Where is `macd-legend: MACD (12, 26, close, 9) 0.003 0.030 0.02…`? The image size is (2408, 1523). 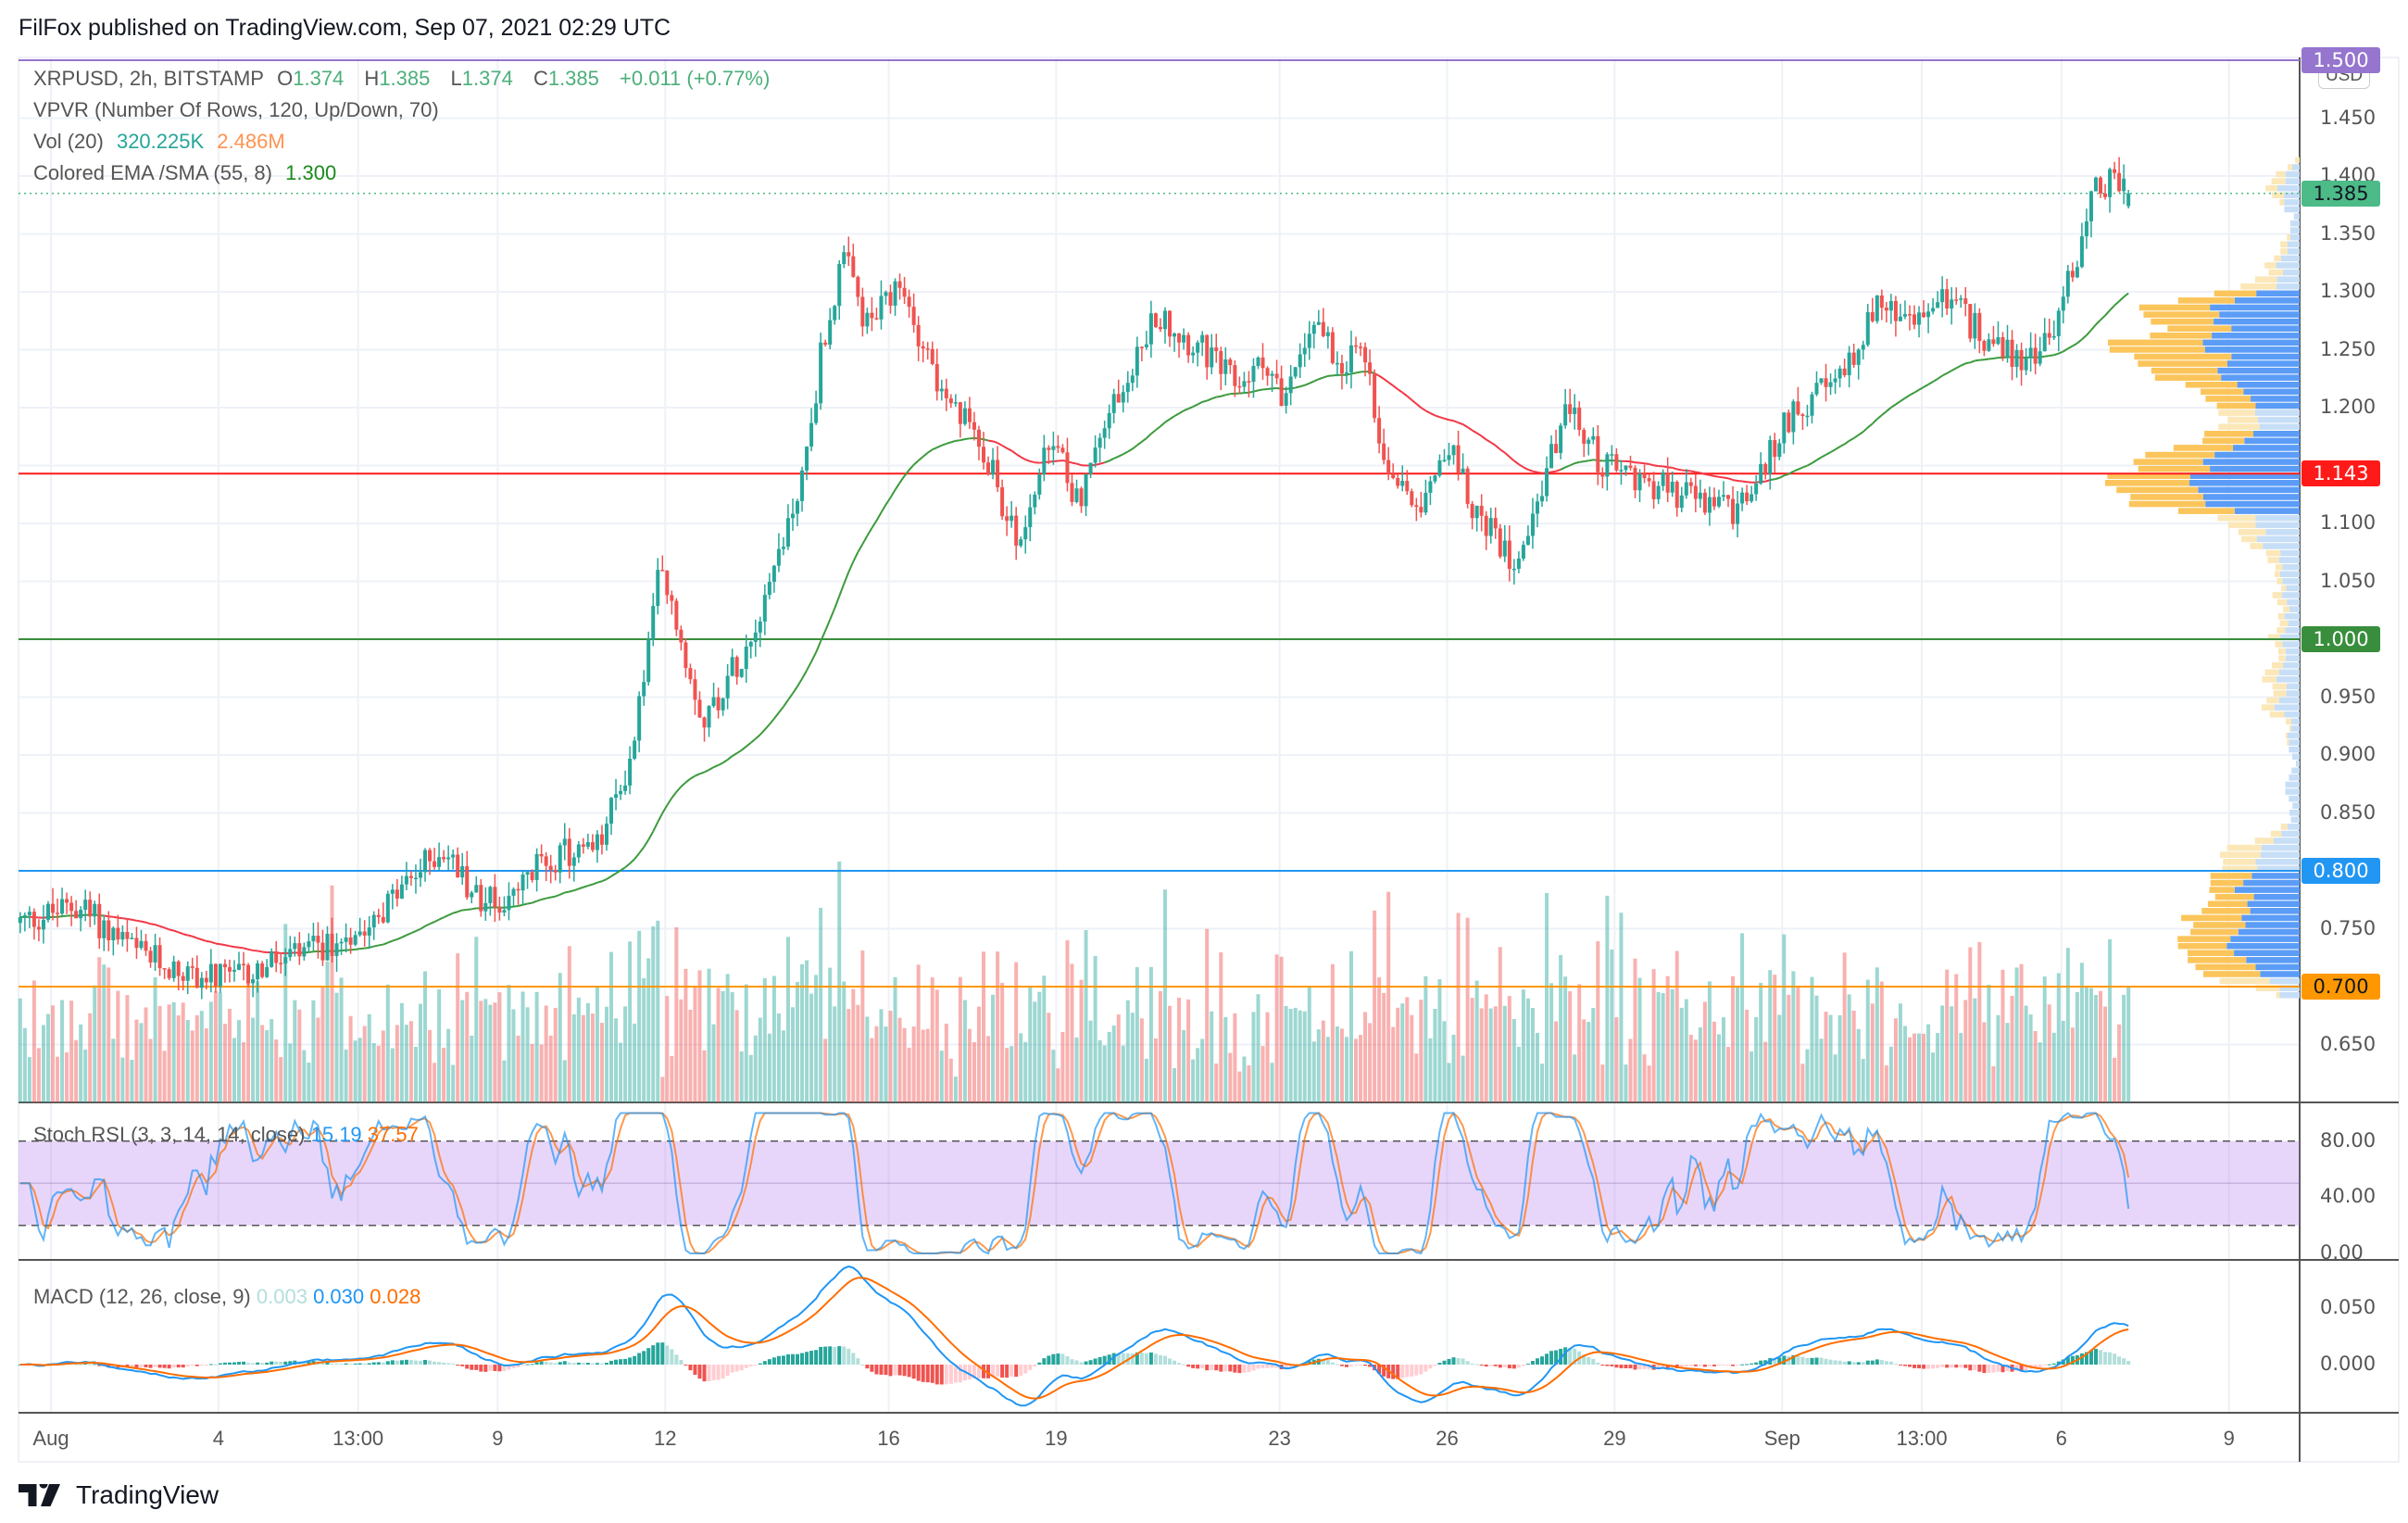
macd-legend: MACD (12, 26, close, 9) 0.003 0.030 0.02… is located at coordinates (226, 1297).